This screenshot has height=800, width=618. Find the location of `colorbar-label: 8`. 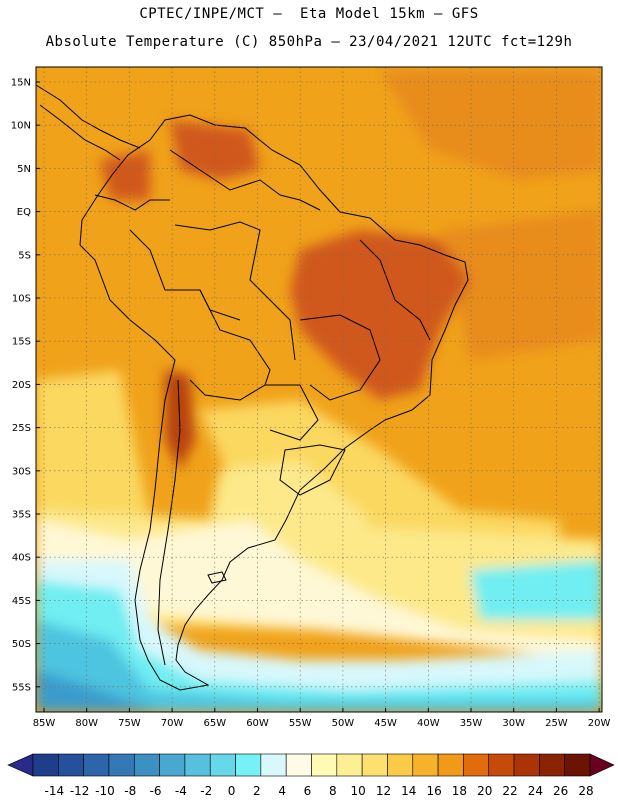

colorbar-label: 8 is located at coordinates (333, 791).